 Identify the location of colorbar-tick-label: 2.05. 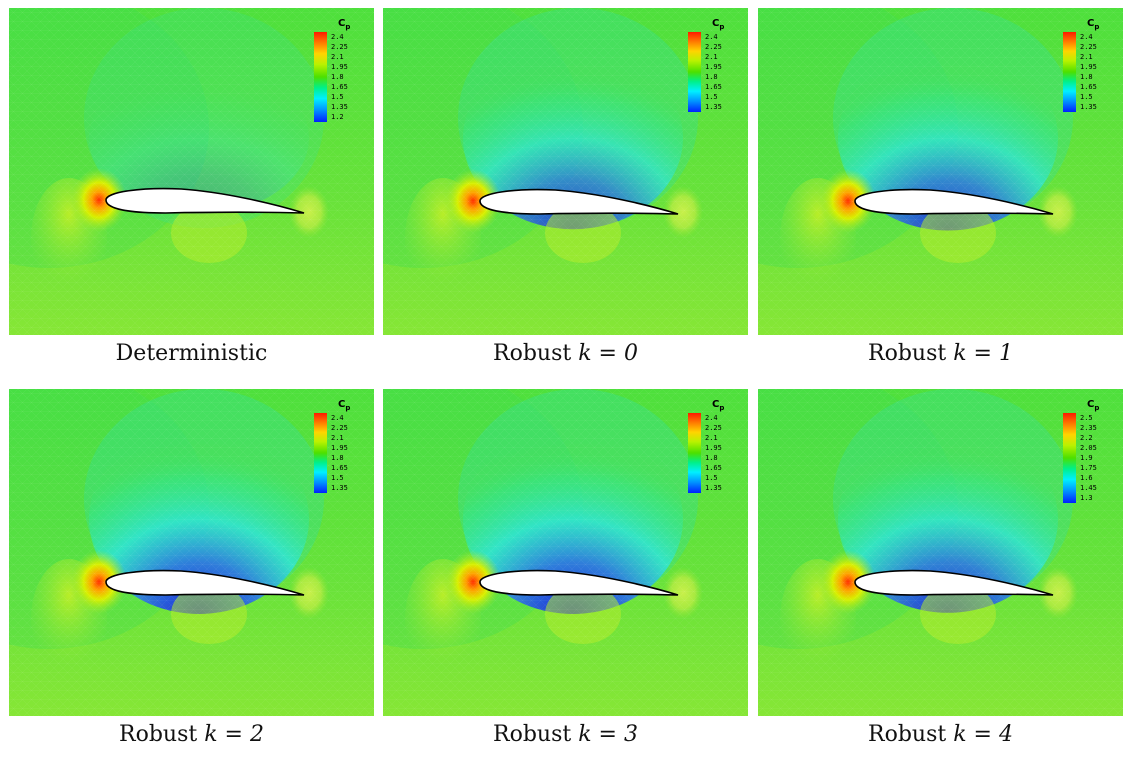
(1088, 448).